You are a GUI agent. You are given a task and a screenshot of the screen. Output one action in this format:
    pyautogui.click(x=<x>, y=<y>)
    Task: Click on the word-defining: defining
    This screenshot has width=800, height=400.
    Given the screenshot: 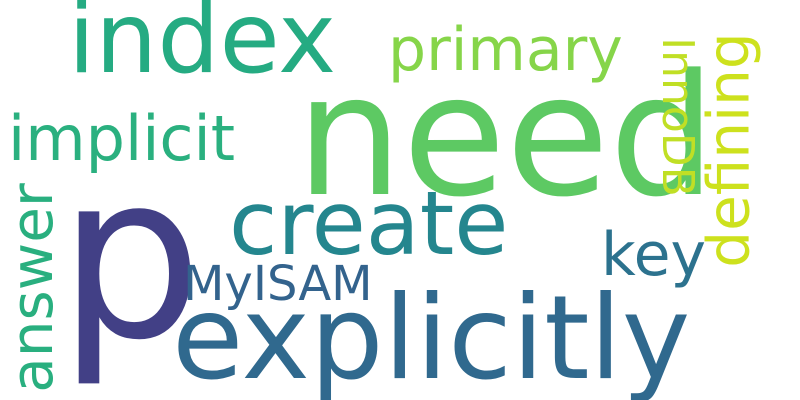 What is the action you would take?
    pyautogui.click(x=728, y=150)
    